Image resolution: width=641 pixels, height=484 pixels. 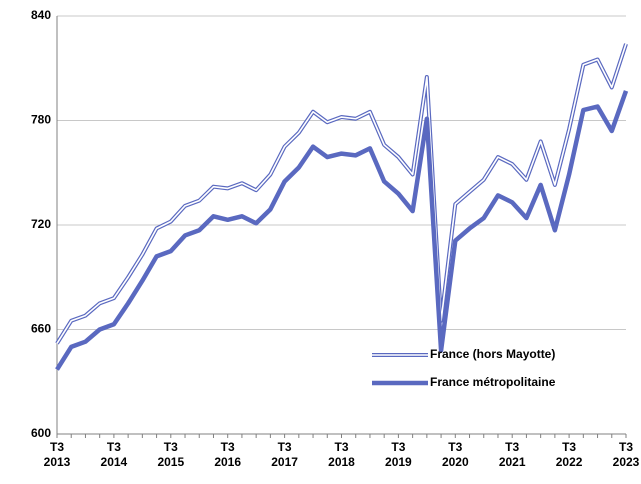 I want to click on y-tick-label: 660, so click(x=41, y=329).